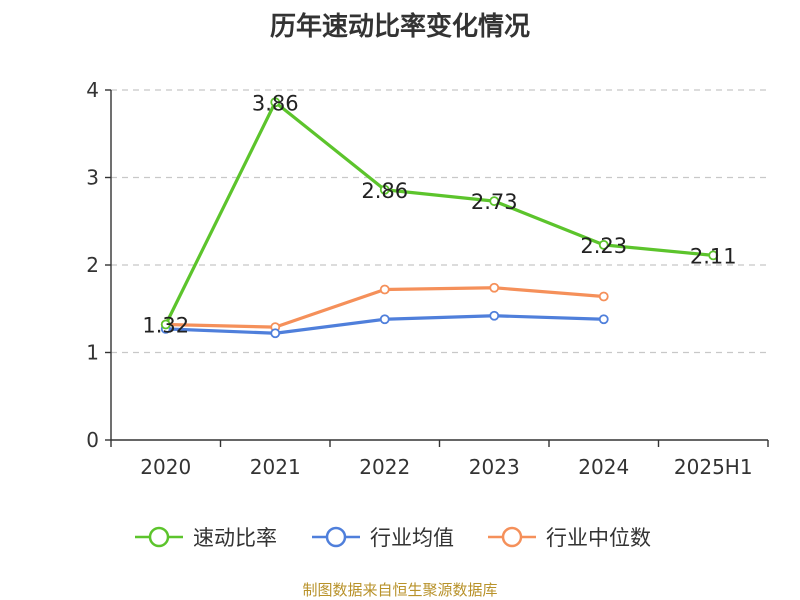  I want to click on x-tick-label-2022: 2022, so click(384, 467).